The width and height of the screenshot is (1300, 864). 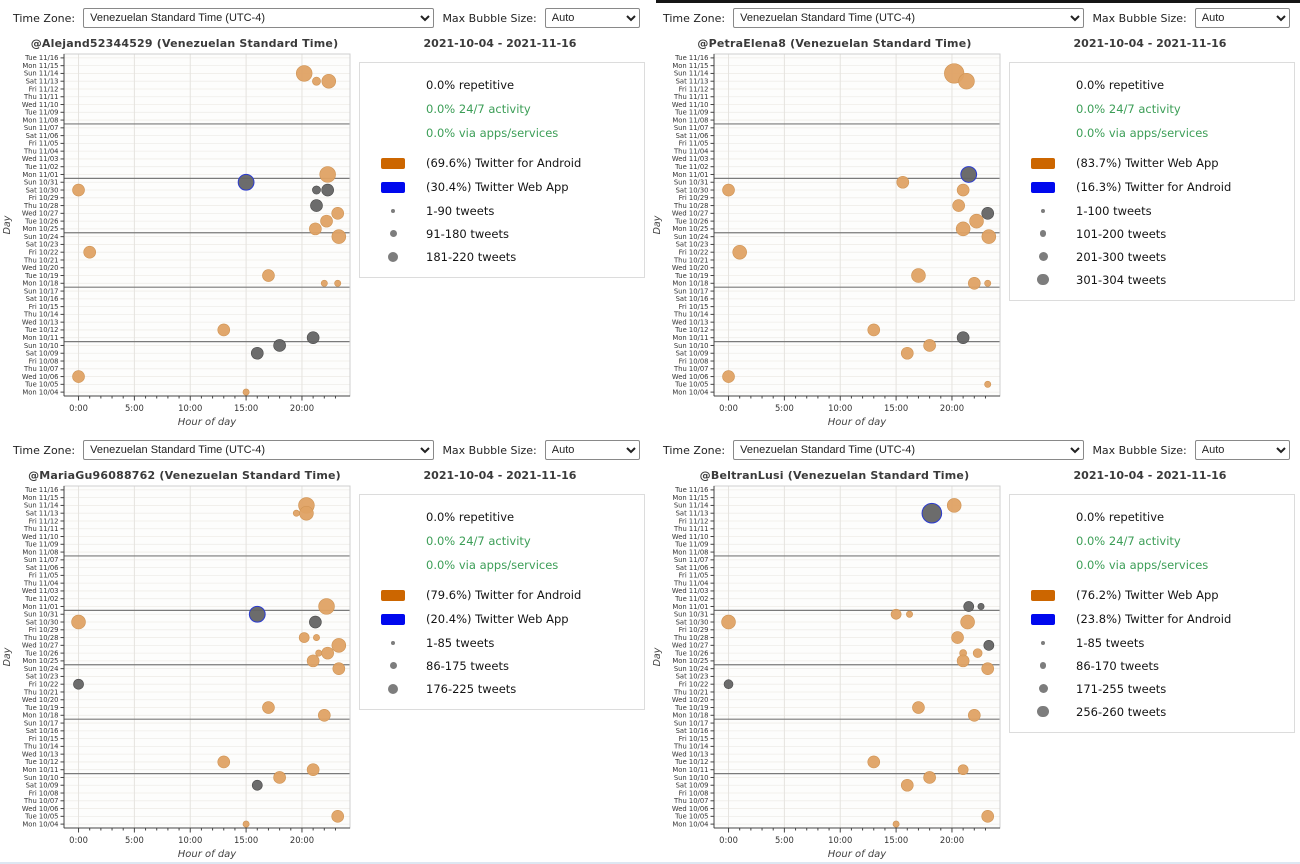 I want to click on svg-text: 0:00, so click(x=78, y=408).